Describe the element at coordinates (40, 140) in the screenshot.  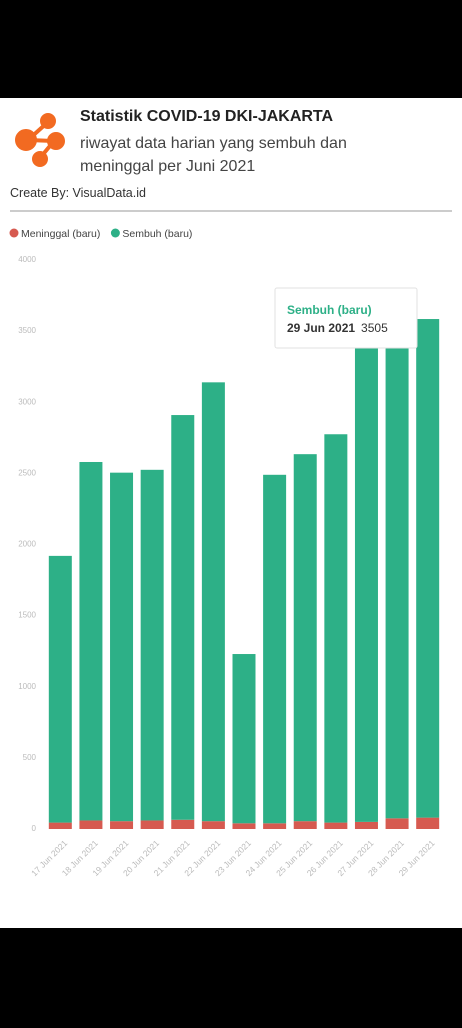
I see `logo` at that location.